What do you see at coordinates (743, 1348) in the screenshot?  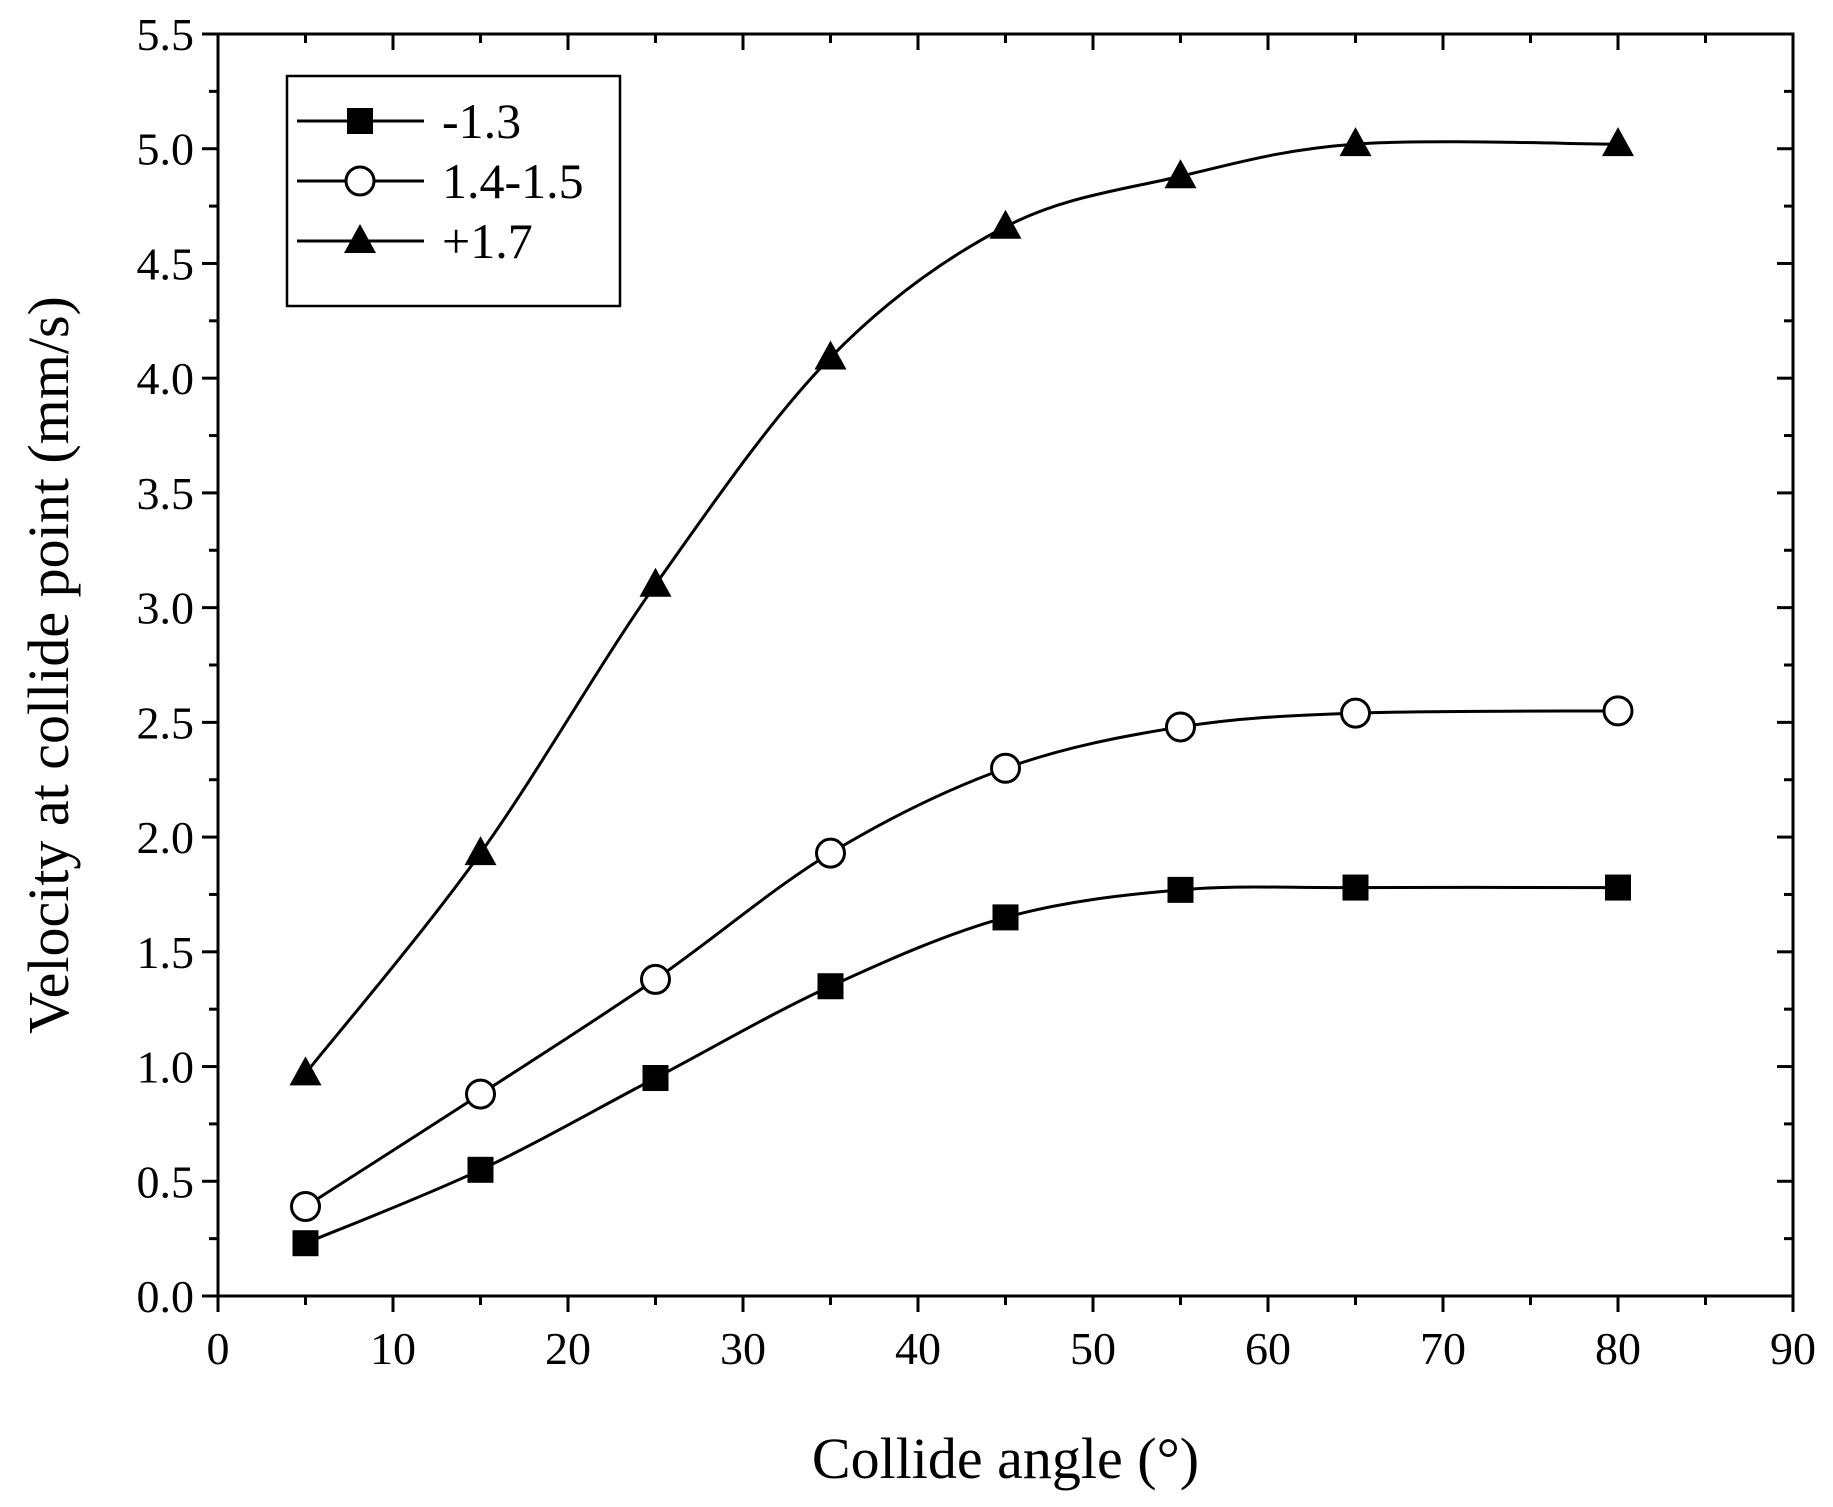 I see `x-tick-label: 30` at bounding box center [743, 1348].